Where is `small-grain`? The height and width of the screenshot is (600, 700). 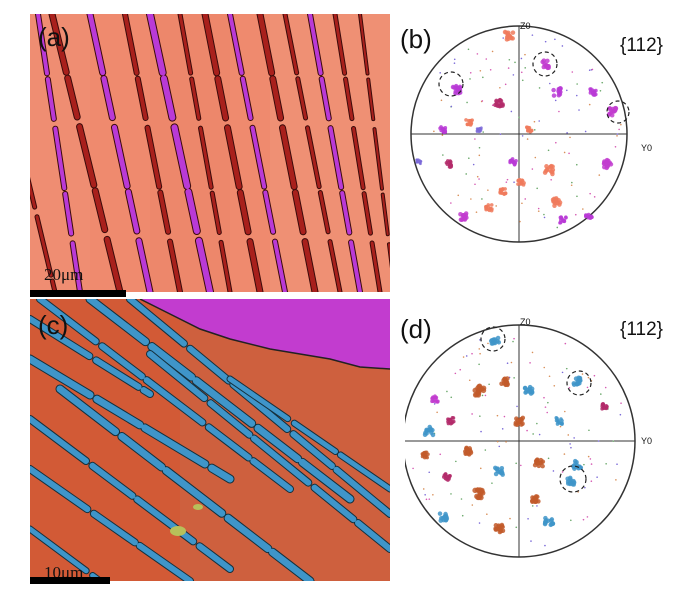
small-grain is located at coordinates (178, 531).